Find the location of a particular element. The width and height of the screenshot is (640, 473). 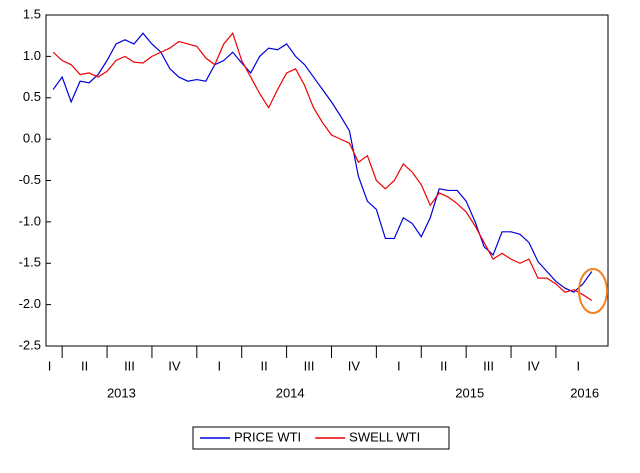

y-tick-label: -0.5 is located at coordinates (30, 179).